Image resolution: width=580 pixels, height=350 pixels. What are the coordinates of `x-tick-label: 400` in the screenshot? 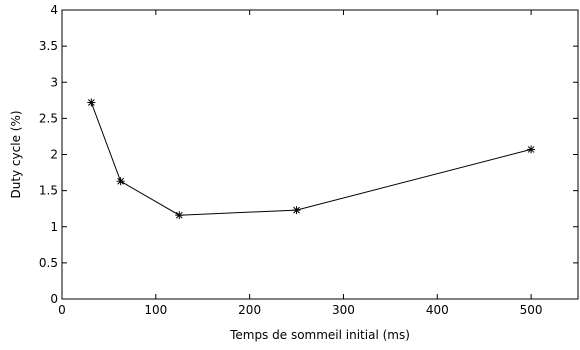 It's located at (437, 310).